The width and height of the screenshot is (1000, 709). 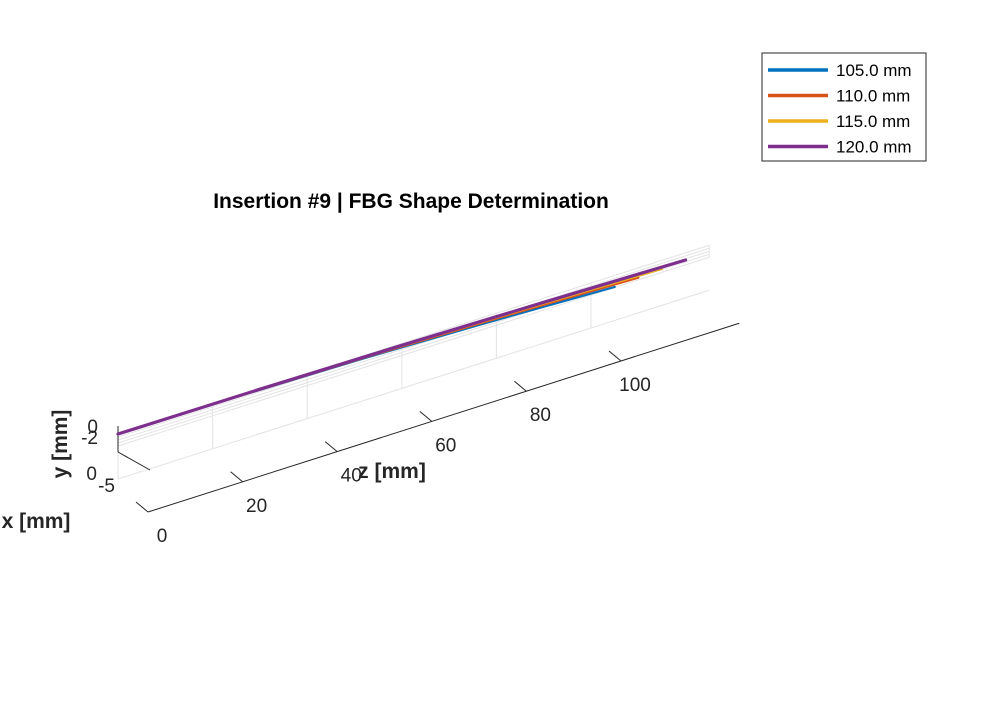 I want to click on x-tick-label: -5, so click(x=106, y=486).